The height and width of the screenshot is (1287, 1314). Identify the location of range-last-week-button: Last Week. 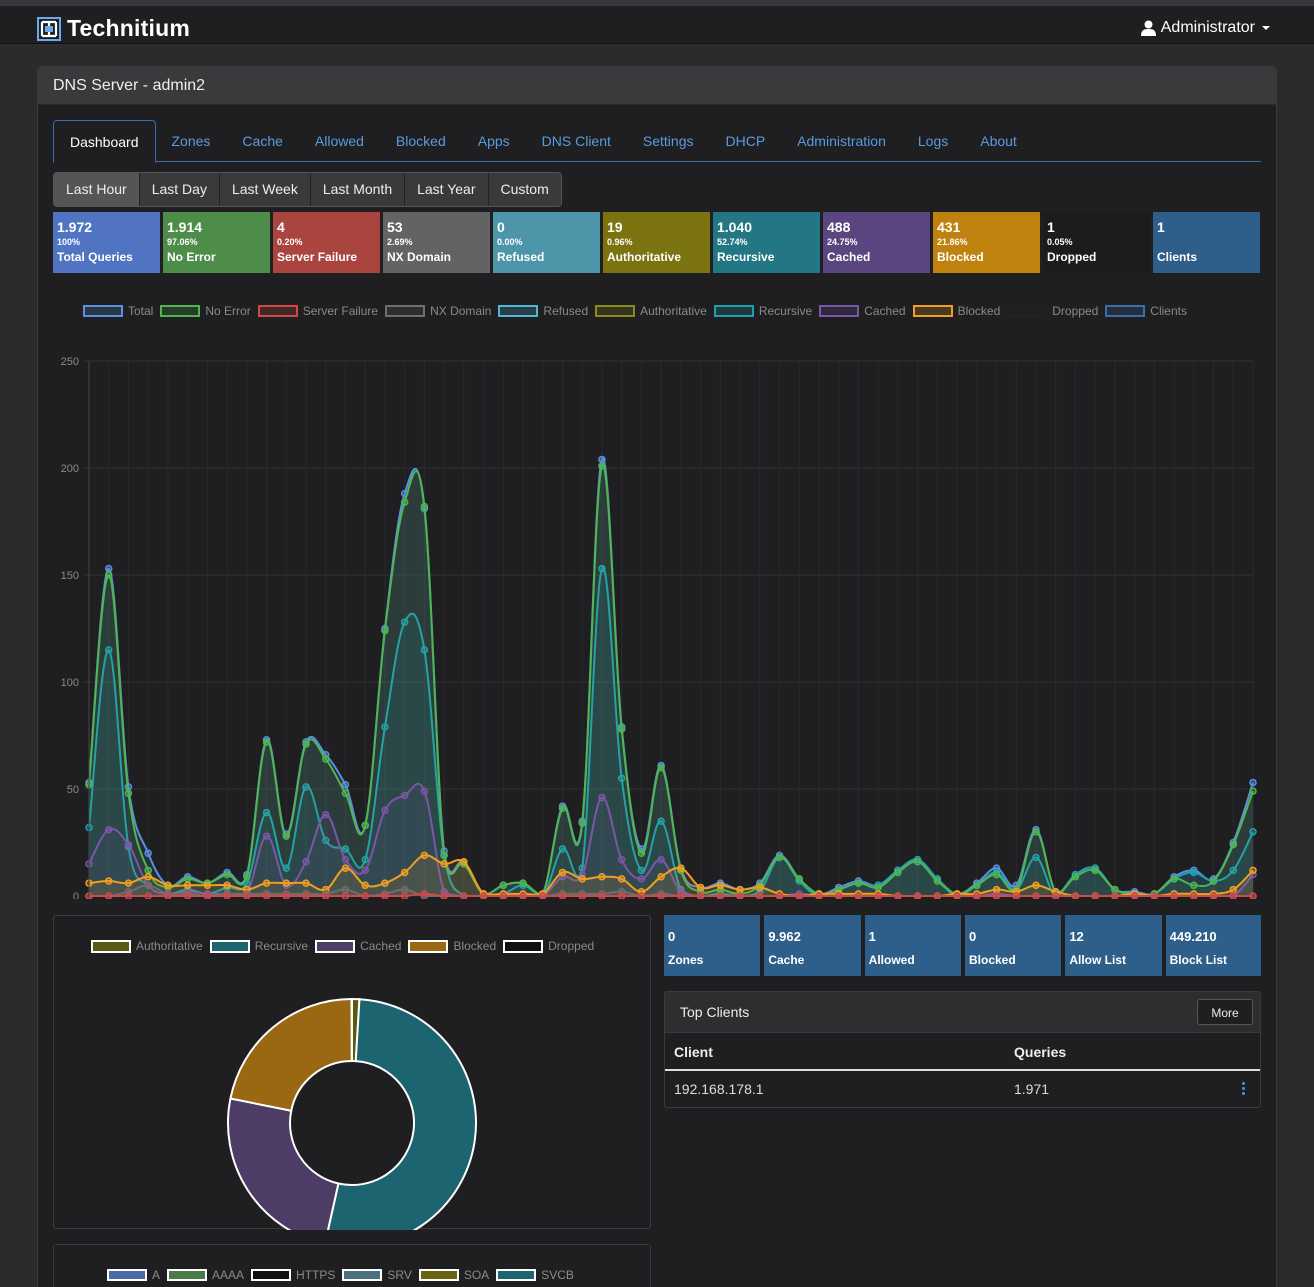
(265, 189).